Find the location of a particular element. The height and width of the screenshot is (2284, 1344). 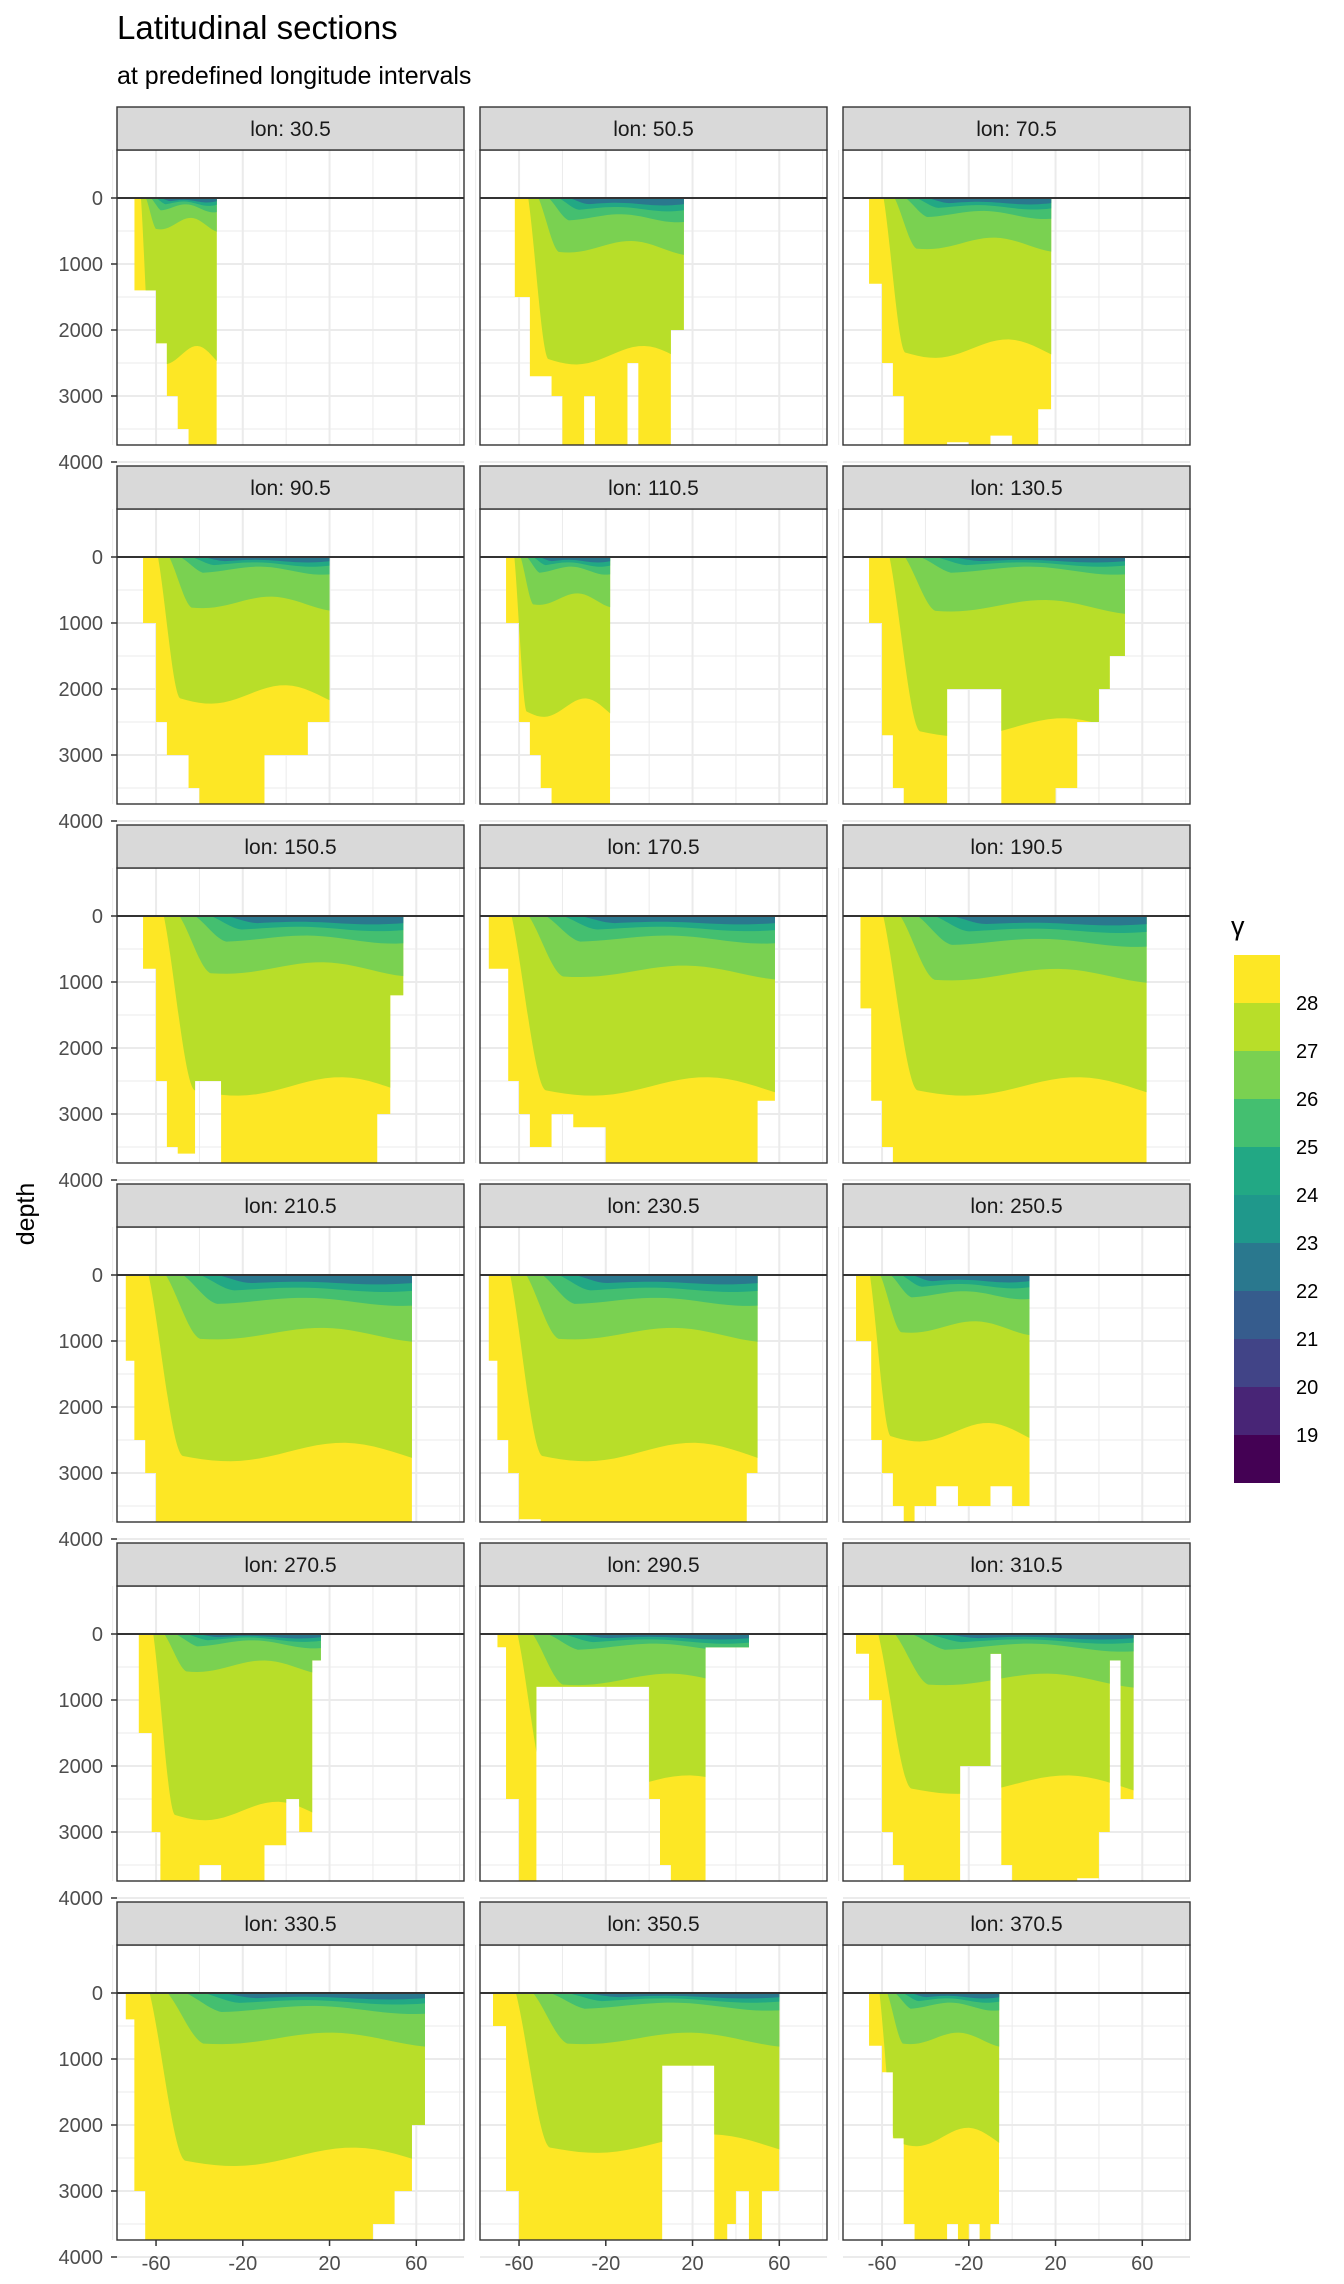

legend: γ 28 27 26 25 24 23 22 21 20 19 is located at coordinates (1274, 1197).